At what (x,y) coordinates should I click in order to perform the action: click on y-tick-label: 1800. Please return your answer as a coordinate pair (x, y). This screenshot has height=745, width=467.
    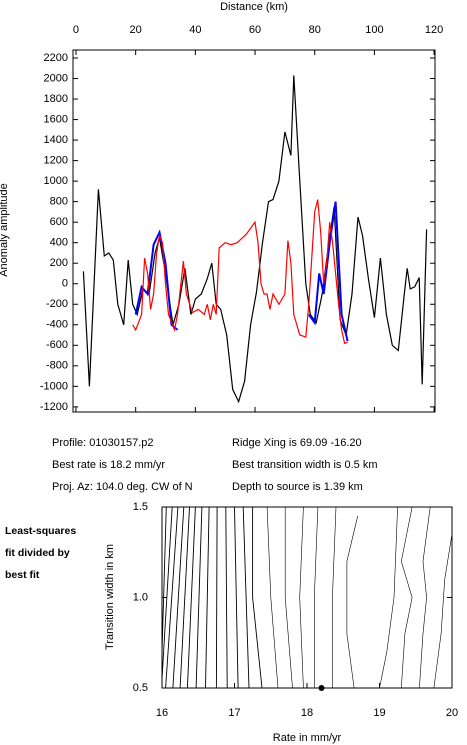
    Looking at the image, I should click on (56, 99).